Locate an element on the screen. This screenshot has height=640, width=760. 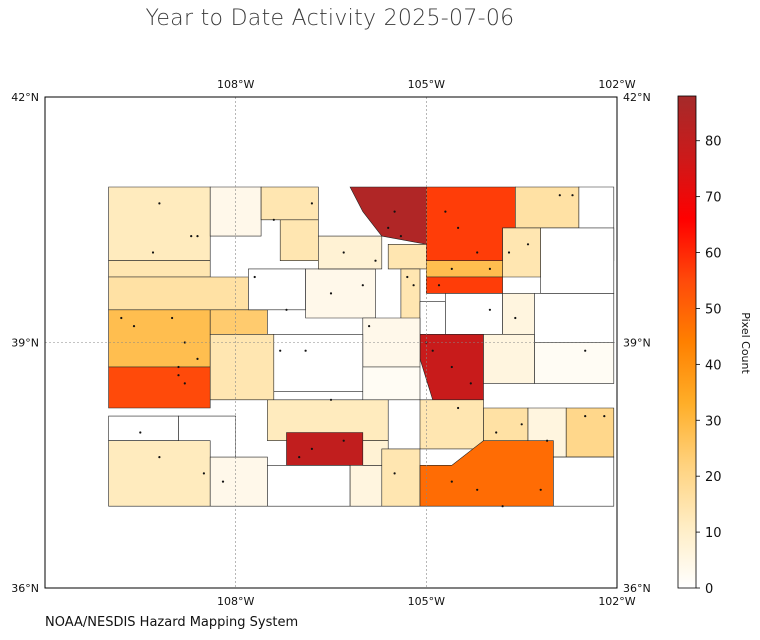
lat-tick-label-left: 42°N is located at coordinates (25, 97).